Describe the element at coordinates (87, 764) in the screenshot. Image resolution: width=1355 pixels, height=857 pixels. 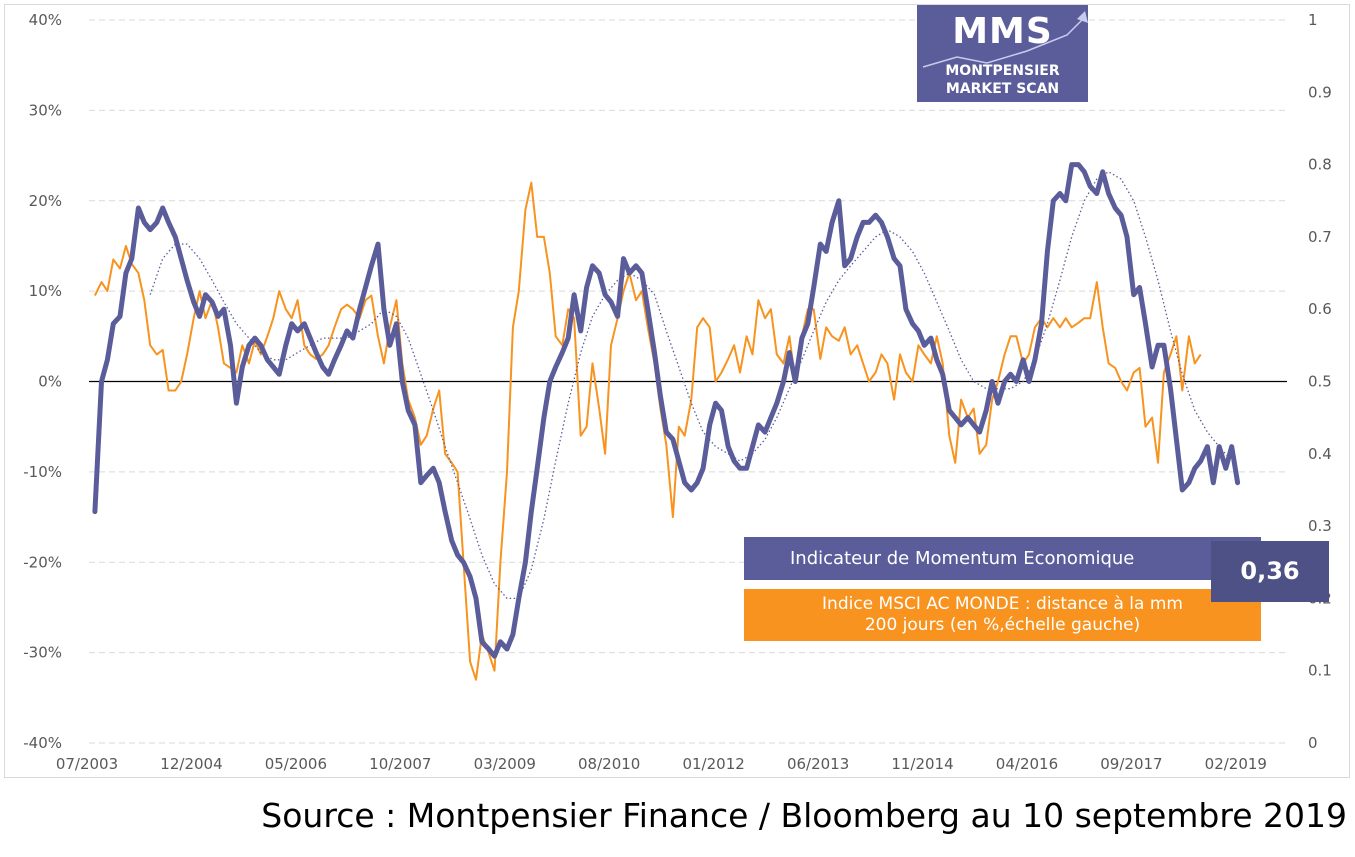
I see `x-tick-label: 07/2003` at that location.